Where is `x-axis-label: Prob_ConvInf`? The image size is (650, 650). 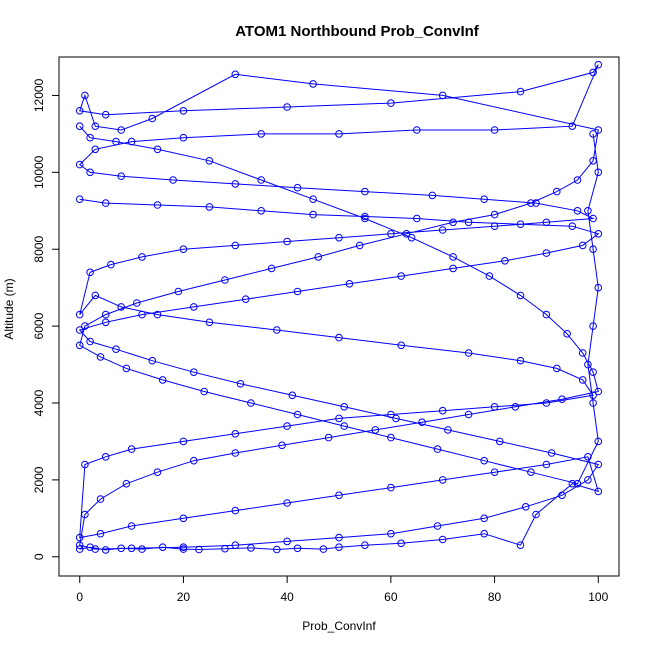
x-axis-label: Prob_ConvInf is located at coordinates (339, 626).